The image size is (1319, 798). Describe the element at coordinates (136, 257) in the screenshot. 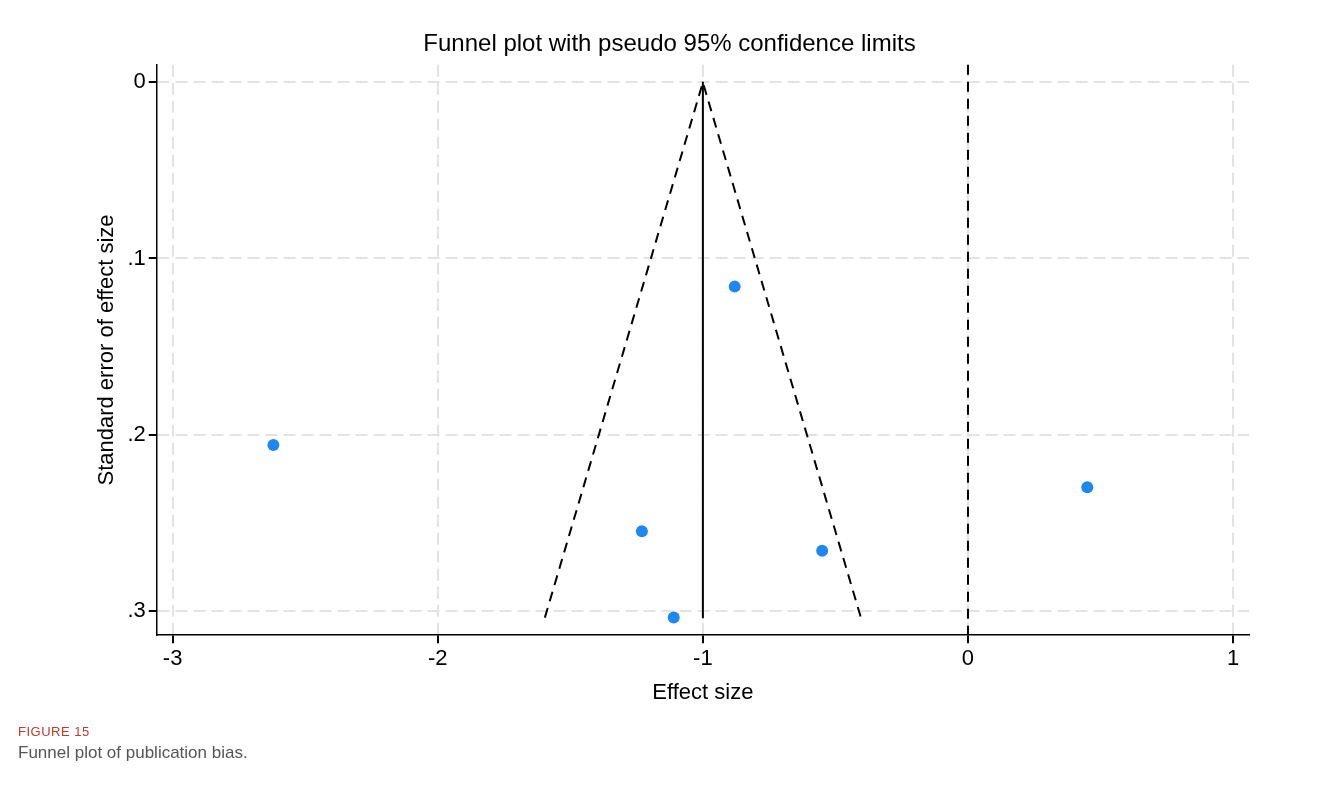

I see `y-tick-label: .1` at that location.